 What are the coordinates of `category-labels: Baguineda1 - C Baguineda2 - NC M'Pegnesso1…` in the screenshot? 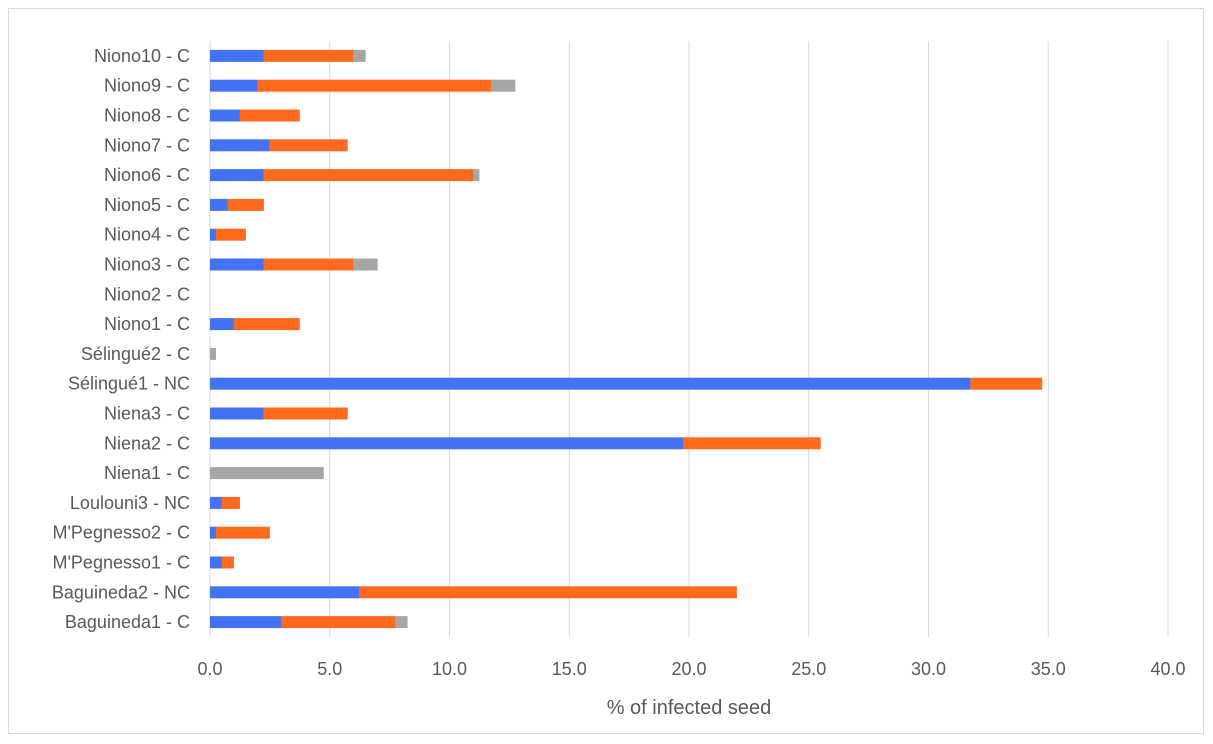 It's located at (121, 339).